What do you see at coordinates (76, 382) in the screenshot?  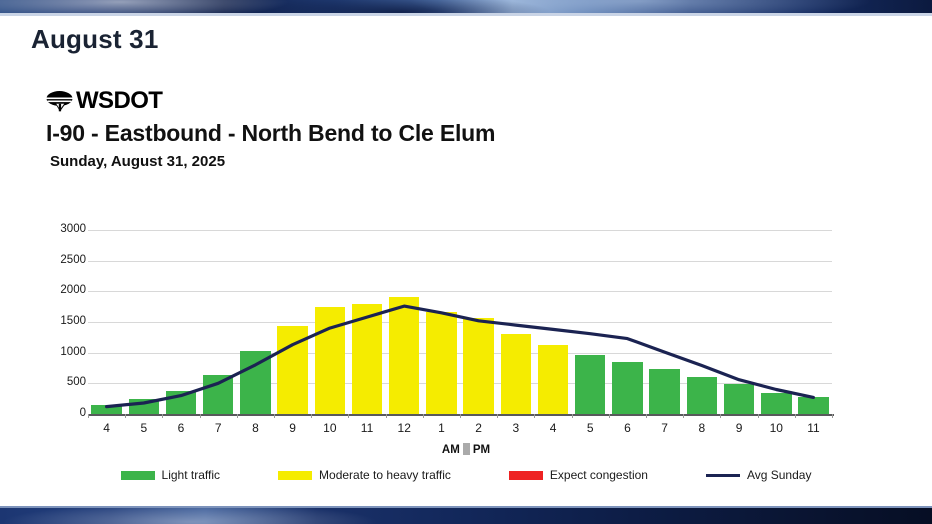 I see `y-axis-tick-label: 500` at bounding box center [76, 382].